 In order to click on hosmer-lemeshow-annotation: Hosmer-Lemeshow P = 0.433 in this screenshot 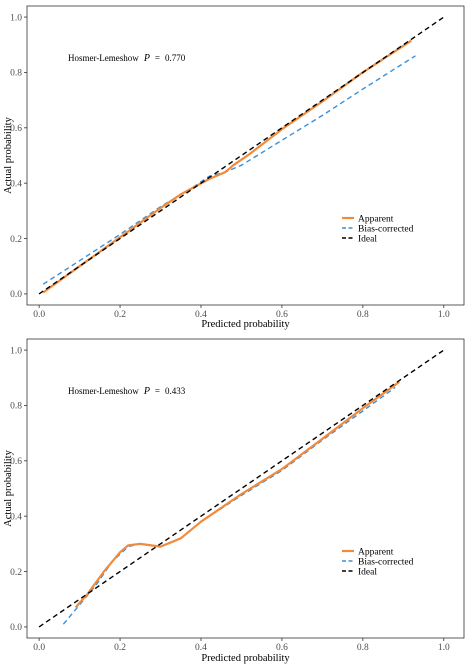, I will do `click(127, 391)`.